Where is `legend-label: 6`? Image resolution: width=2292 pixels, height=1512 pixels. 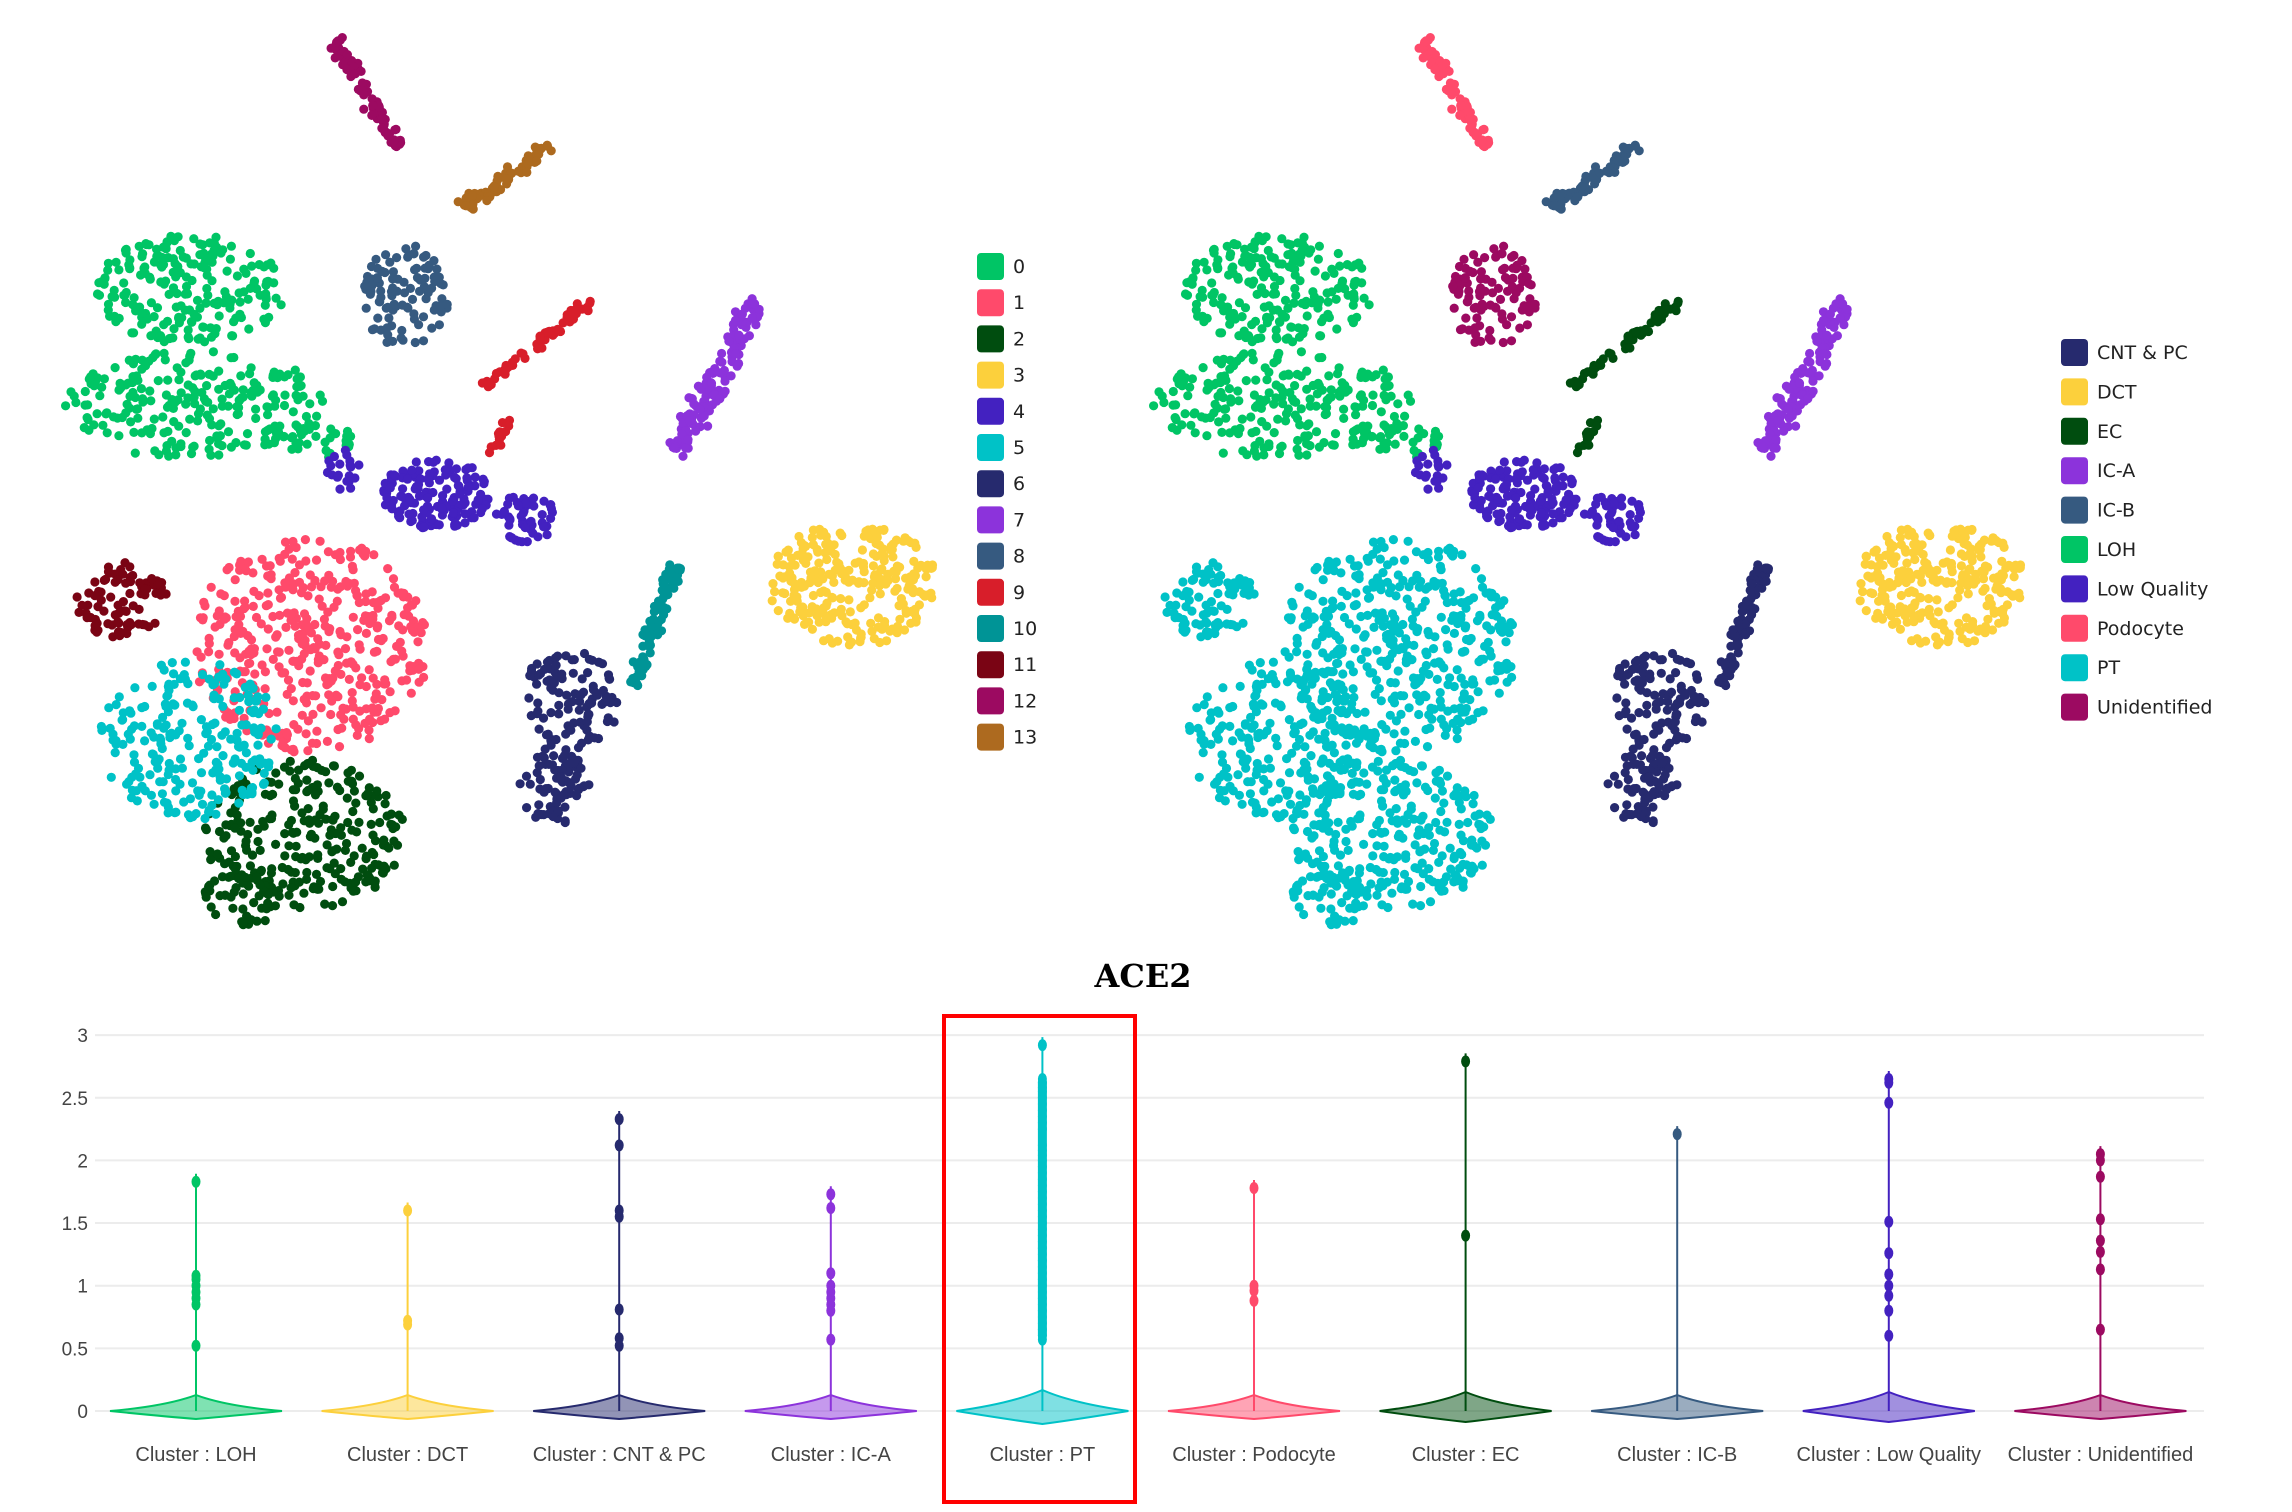
legend-label: 6 is located at coordinates (1019, 484).